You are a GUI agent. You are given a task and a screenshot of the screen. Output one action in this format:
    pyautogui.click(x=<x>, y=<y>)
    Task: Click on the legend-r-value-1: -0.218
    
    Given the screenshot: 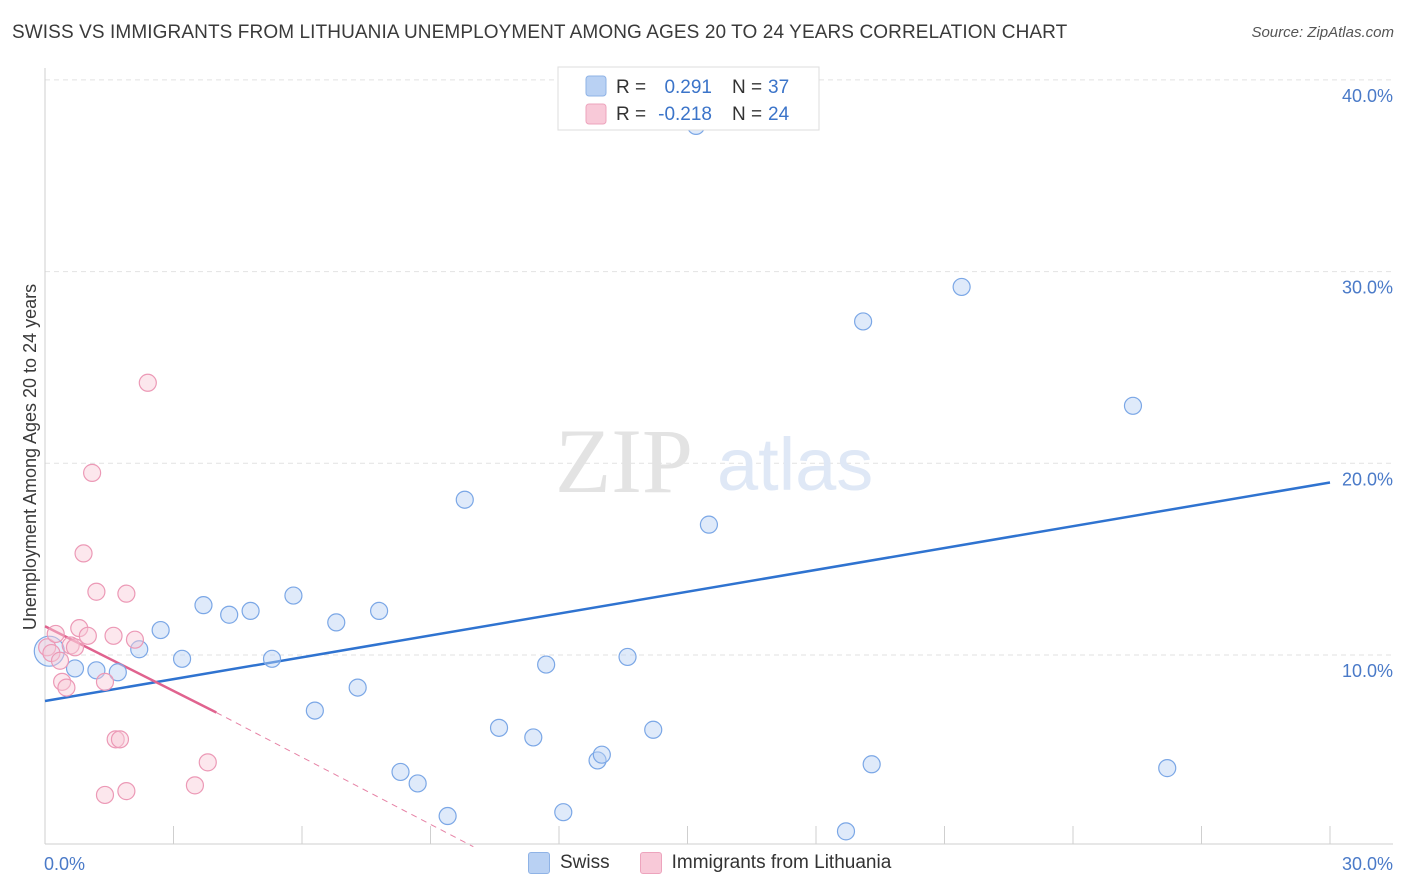 What is the action you would take?
    pyautogui.click(x=685, y=114)
    